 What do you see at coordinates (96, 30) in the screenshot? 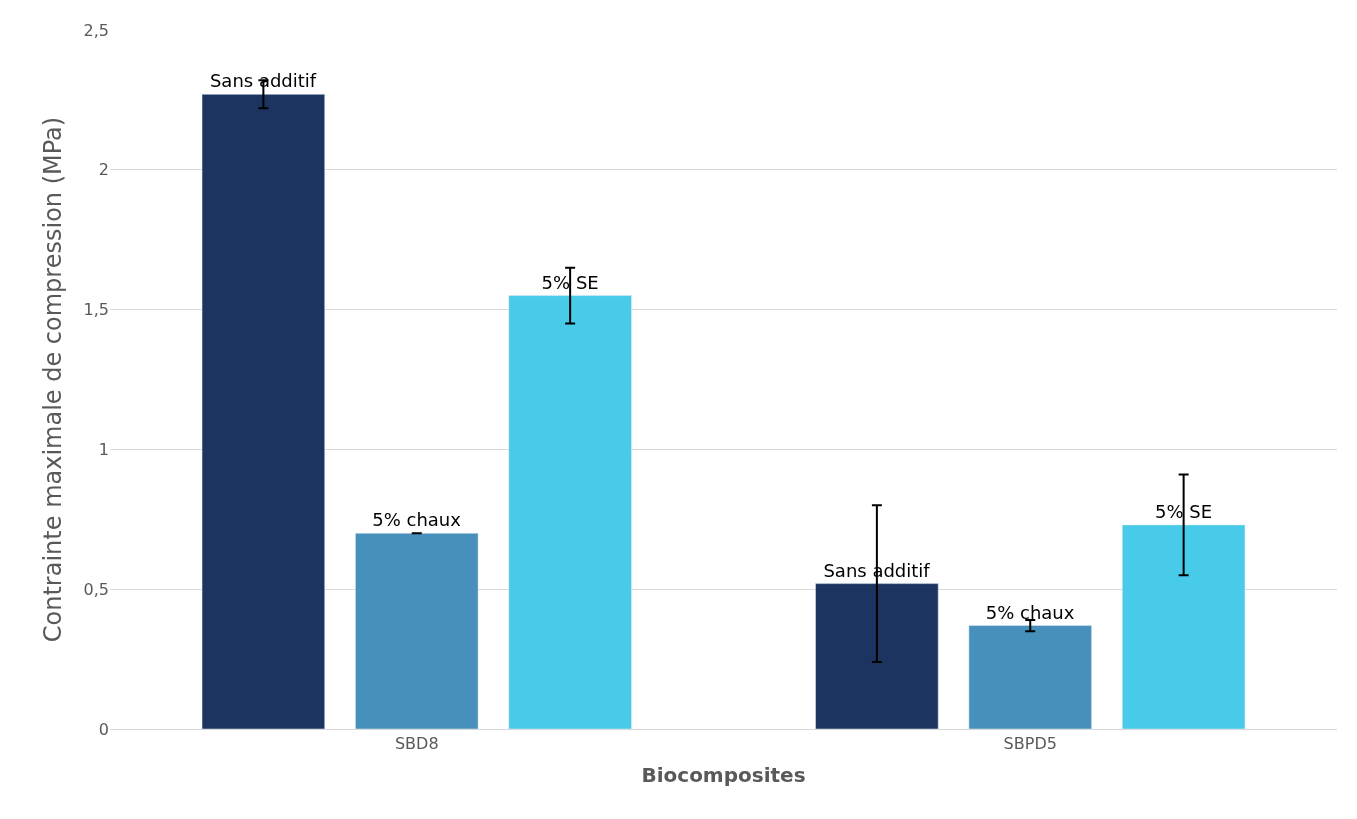
I see `y-tick-label: 2,5` at bounding box center [96, 30].